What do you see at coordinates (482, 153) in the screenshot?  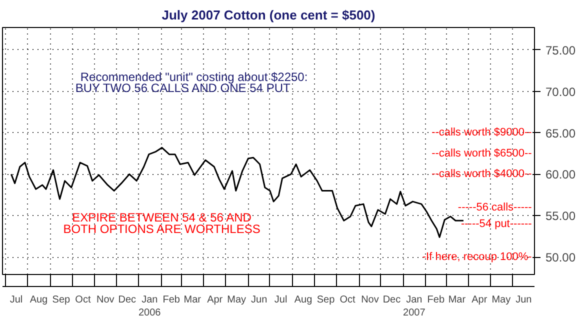 I see `annotation: --calls worth $6500--` at bounding box center [482, 153].